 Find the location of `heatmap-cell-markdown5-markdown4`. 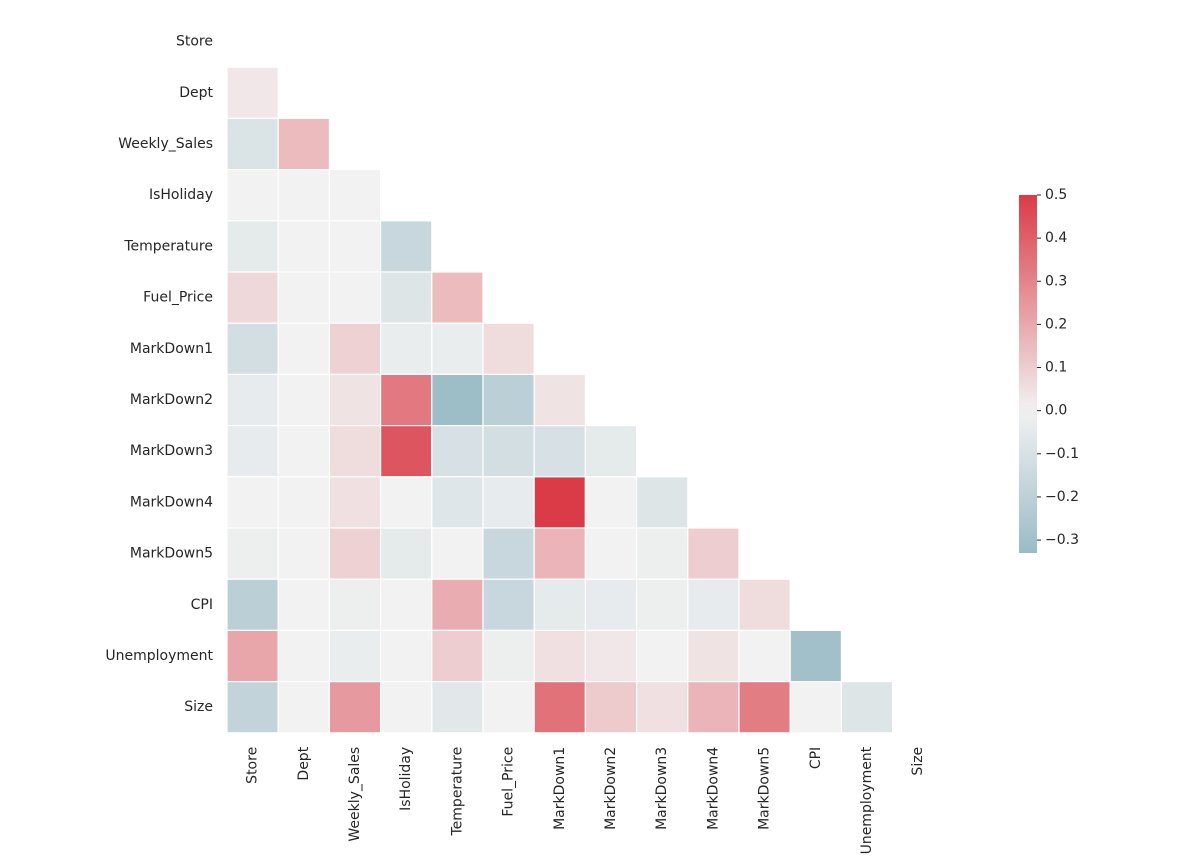

heatmap-cell-markdown5-markdown4 is located at coordinates (713, 553).